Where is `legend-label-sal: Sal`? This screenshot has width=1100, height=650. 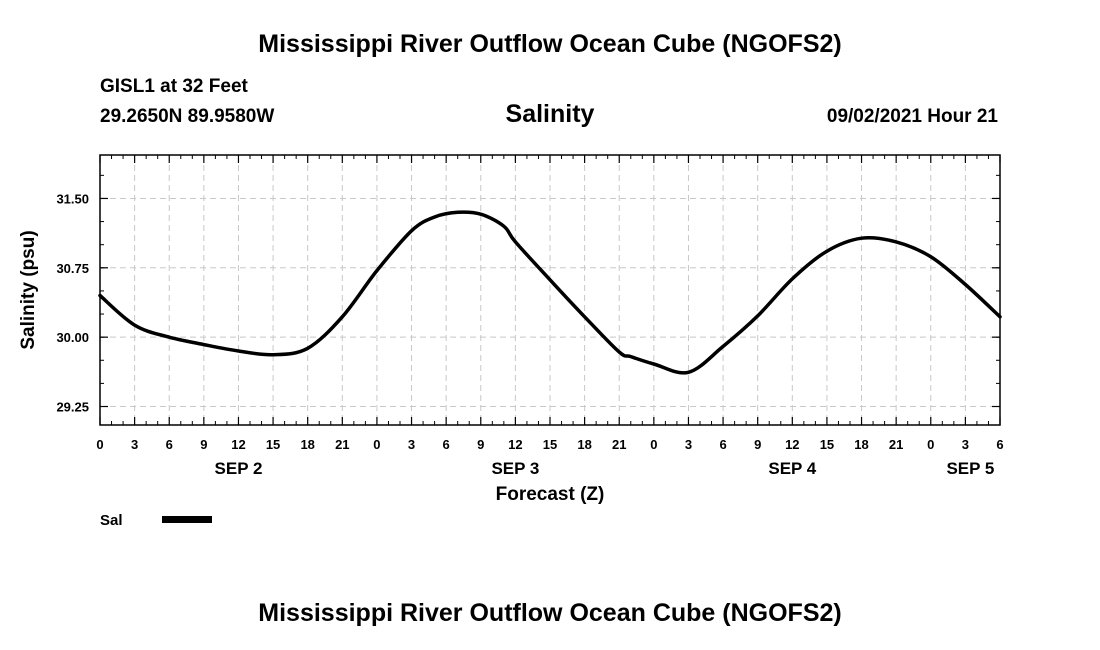 legend-label-sal: Sal is located at coordinates (111, 520).